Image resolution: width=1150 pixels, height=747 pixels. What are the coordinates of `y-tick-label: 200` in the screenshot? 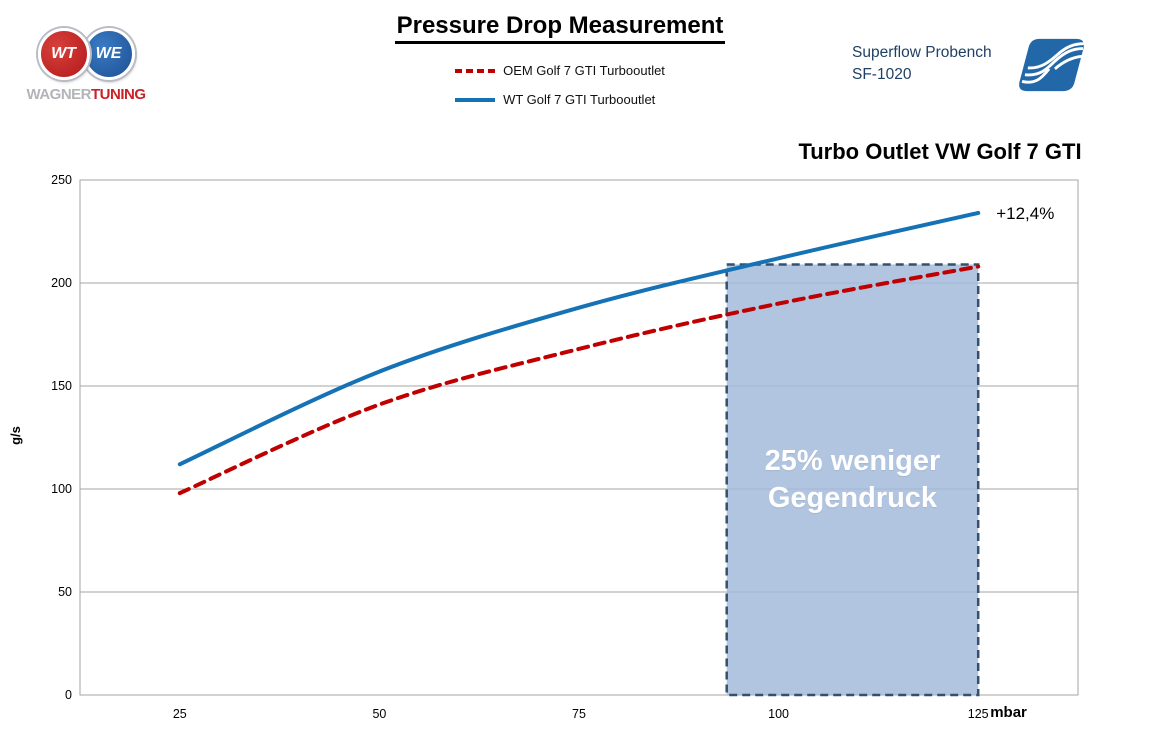 It's located at (61, 283).